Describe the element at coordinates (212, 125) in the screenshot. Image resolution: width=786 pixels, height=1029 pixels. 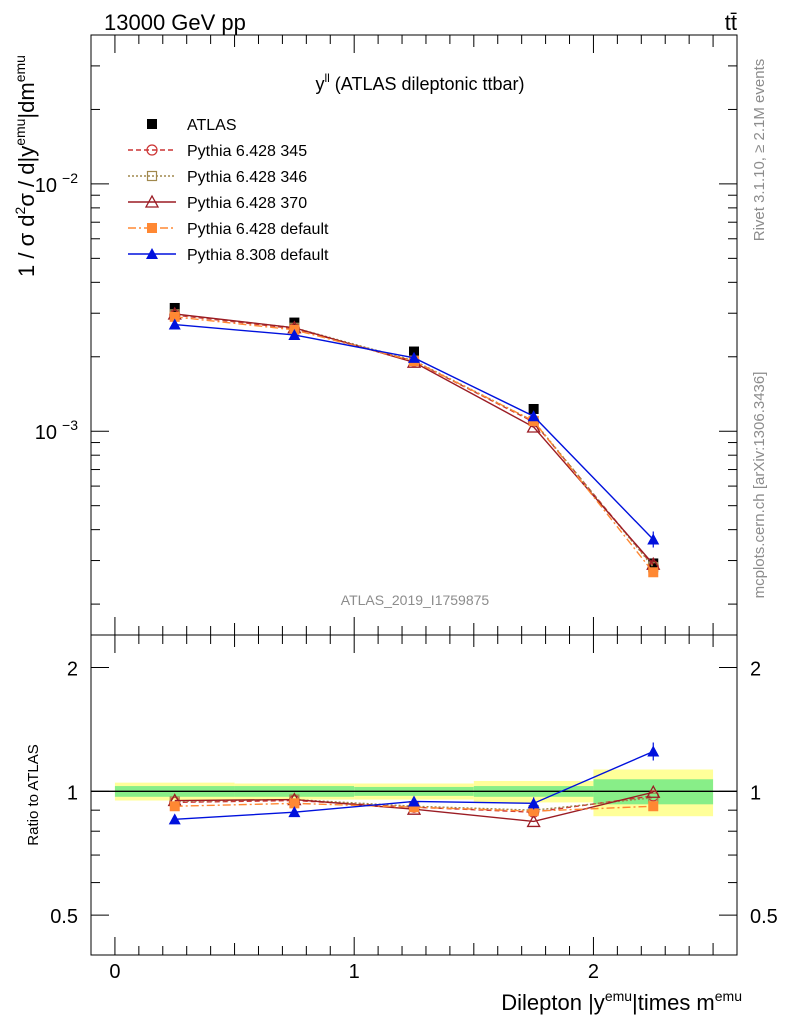
I see `legend-label-atlas: ATLAS` at that location.